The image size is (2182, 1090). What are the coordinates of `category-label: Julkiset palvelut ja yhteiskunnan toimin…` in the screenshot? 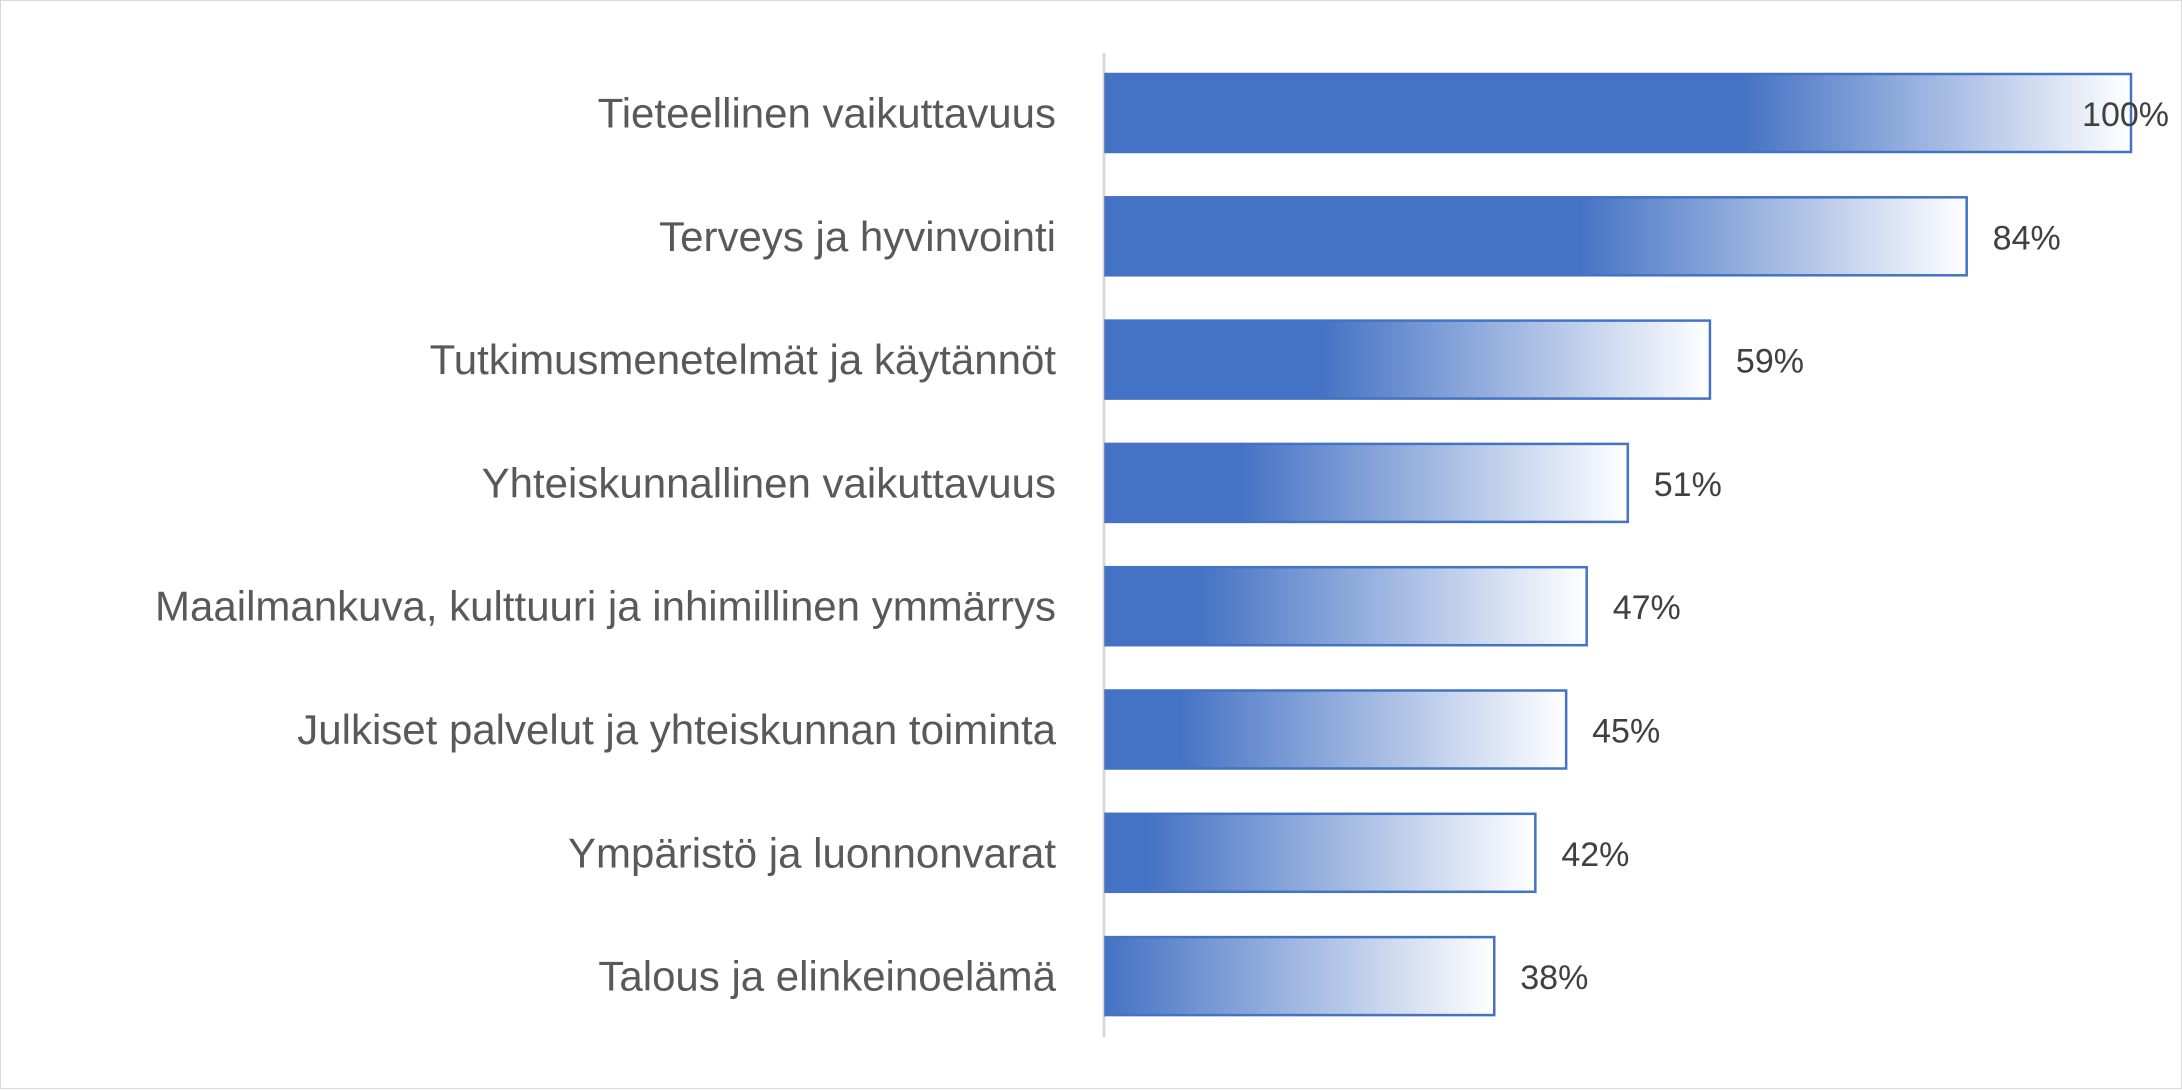 It's located at (676, 729).